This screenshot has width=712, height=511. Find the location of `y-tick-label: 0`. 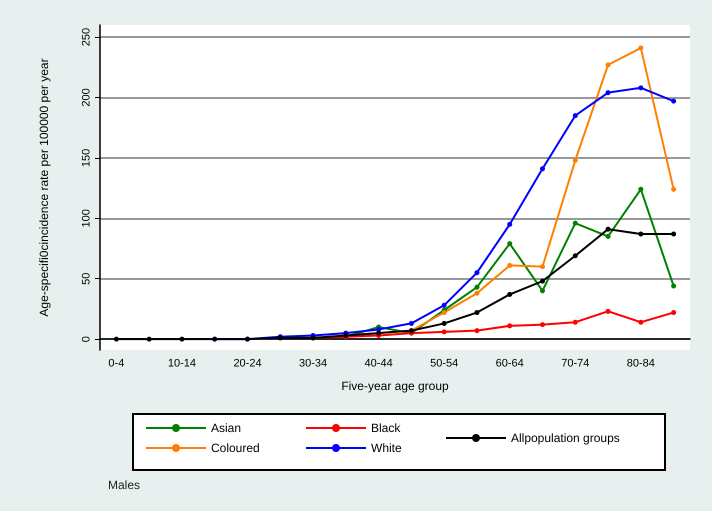

y-tick-label: 0 is located at coordinates (86, 339).